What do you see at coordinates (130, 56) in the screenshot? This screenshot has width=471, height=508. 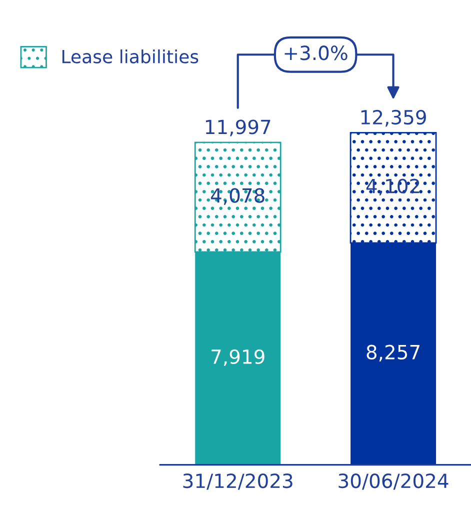 I see `text: Lease liabilities` at bounding box center [130, 56].